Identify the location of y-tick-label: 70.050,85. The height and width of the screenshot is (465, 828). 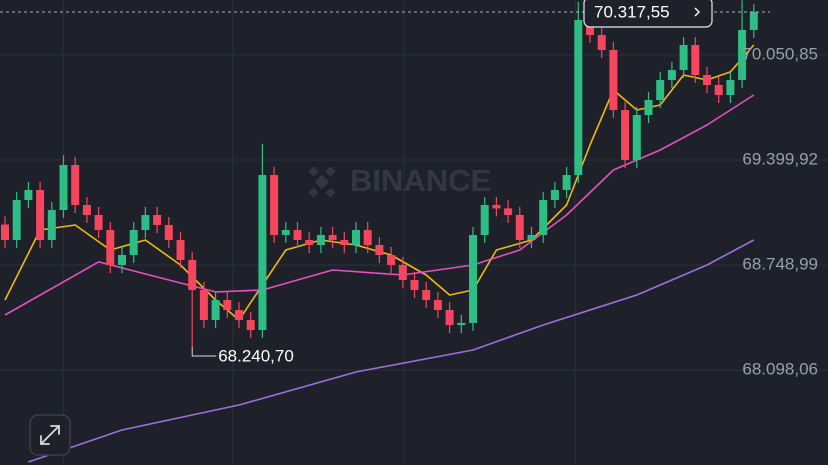
(780, 53).